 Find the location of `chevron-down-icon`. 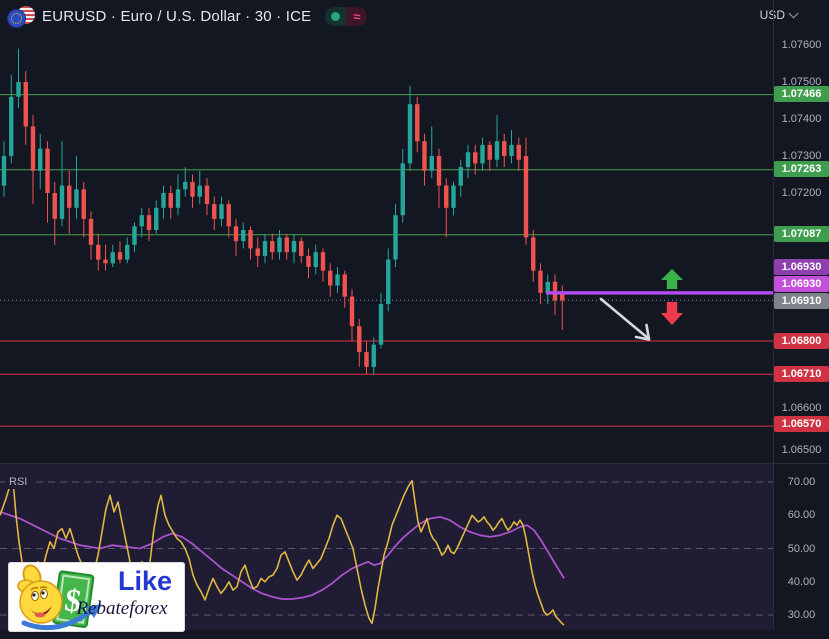

chevron-down-icon is located at coordinates (793, 13).